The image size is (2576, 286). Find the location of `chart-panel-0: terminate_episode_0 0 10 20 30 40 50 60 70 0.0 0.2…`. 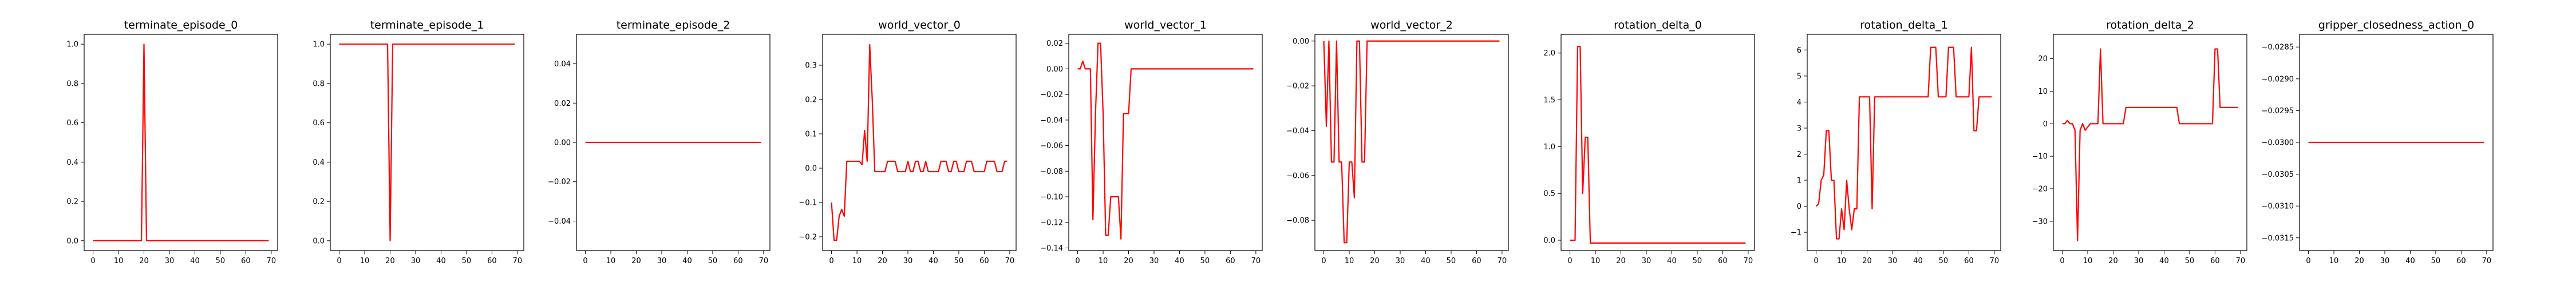

chart-panel-0: terminate_episode_0 0 10 20 30 40 50 60 70 0.0 0.2… is located at coordinates (172, 142).